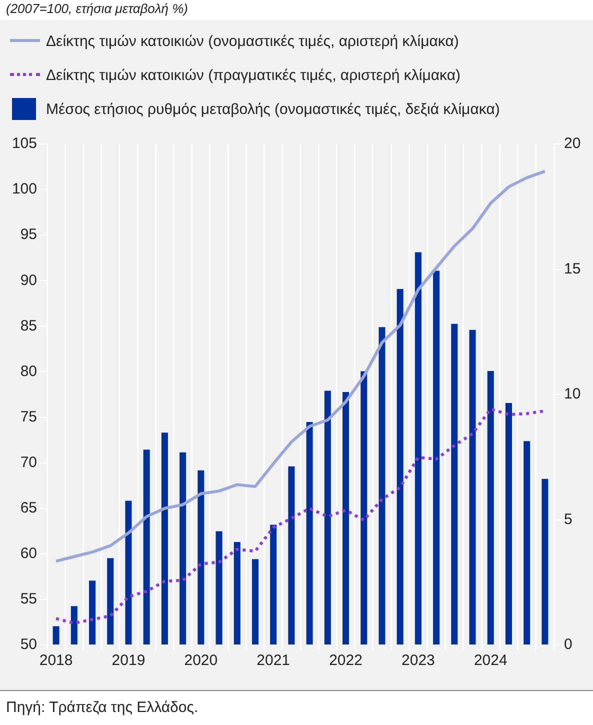  Describe the element at coordinates (103, 707) in the screenshot. I see `text: Πηγή: Τράπεζα της Ελλάδος.` at that location.